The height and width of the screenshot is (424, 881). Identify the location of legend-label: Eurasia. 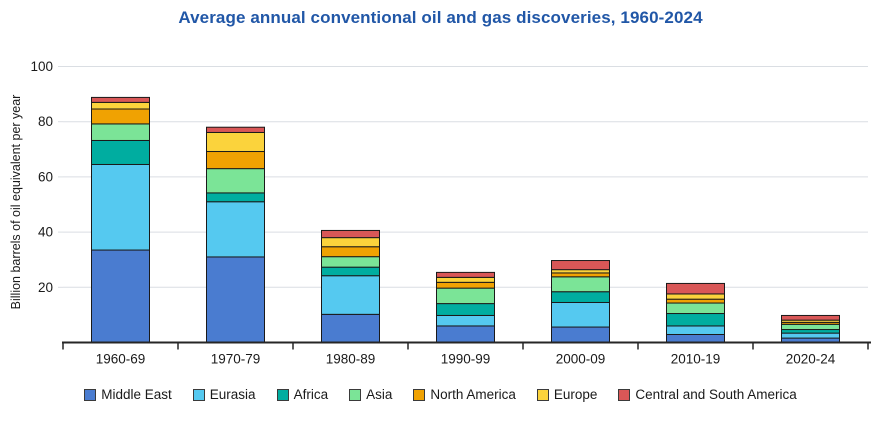
(232, 394).